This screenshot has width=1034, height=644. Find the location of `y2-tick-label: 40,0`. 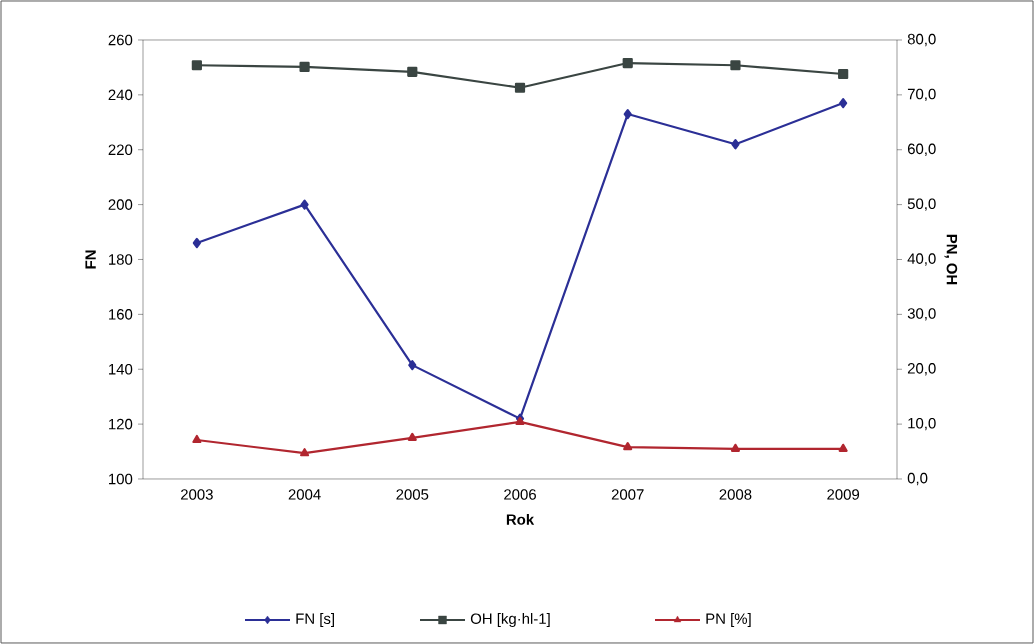

y2-tick-label: 40,0 is located at coordinates (921, 259).